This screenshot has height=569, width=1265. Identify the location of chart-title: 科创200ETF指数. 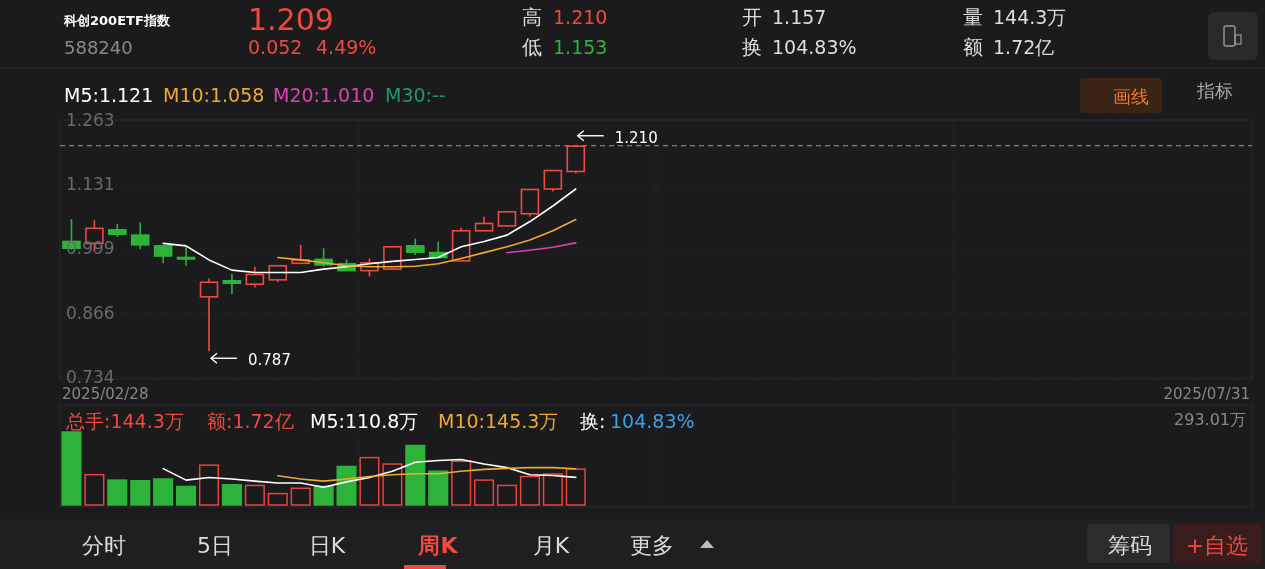
(117, 20).